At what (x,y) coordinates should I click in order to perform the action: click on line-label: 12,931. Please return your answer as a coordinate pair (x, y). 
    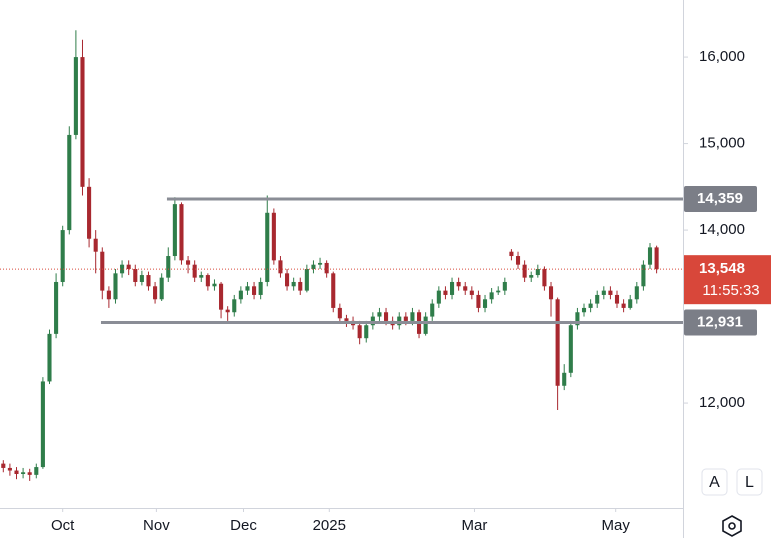
    Looking at the image, I should click on (720, 322).